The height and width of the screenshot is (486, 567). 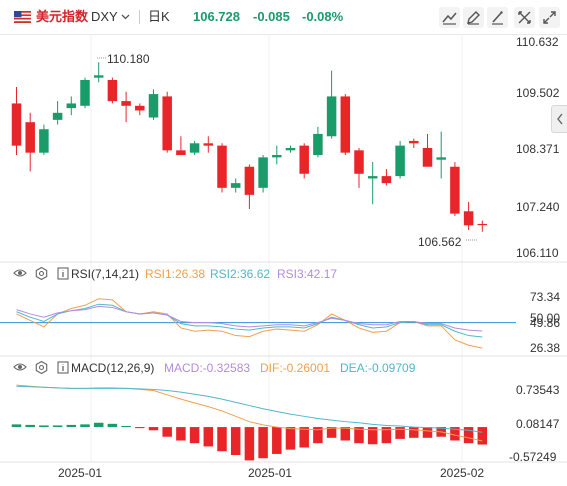 I want to click on rsi2-value: RSI2:36.62, so click(x=240, y=274).